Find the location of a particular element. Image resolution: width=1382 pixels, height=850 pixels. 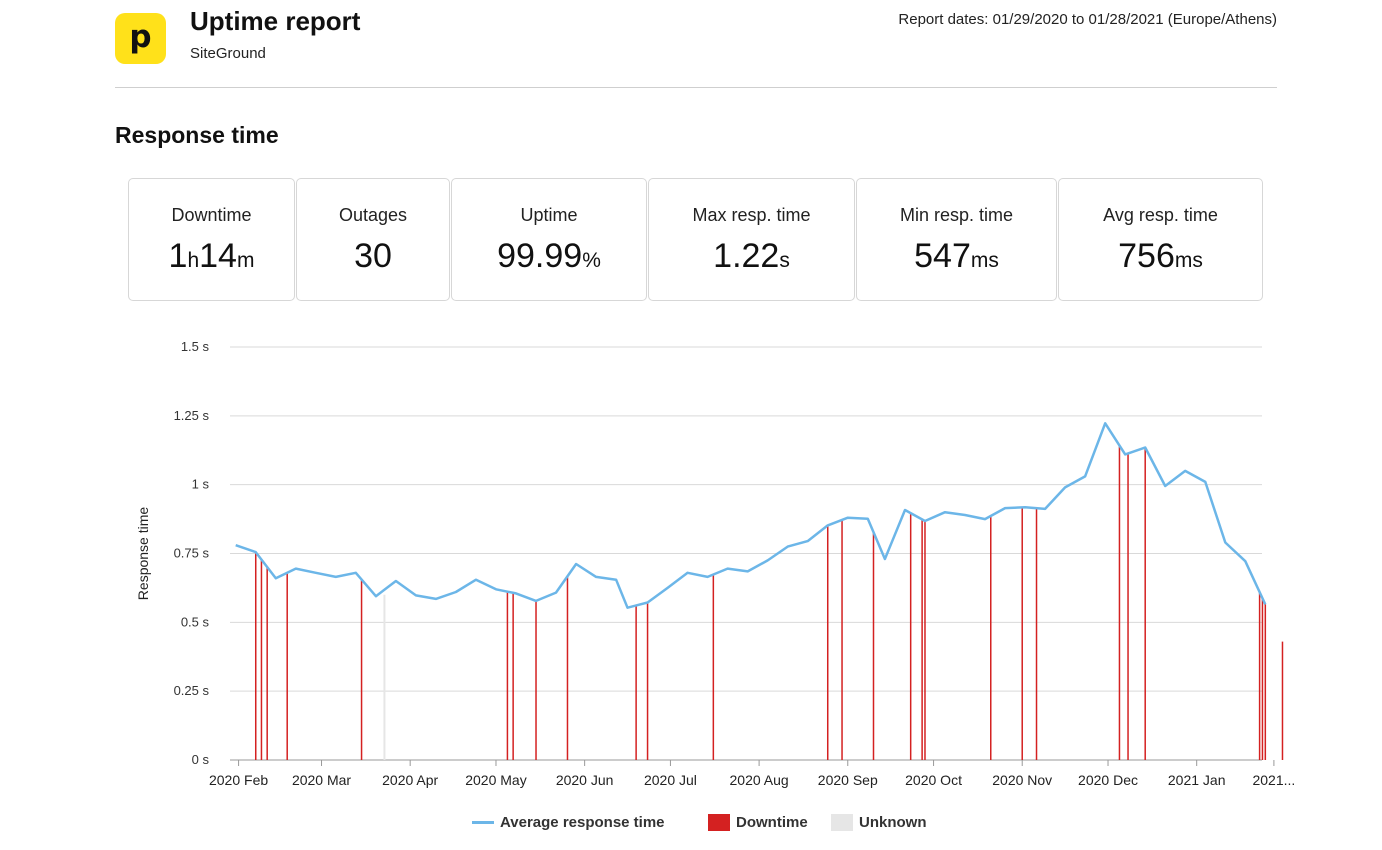

stat-card-uptime: Uptime 99.99% is located at coordinates (549, 239).